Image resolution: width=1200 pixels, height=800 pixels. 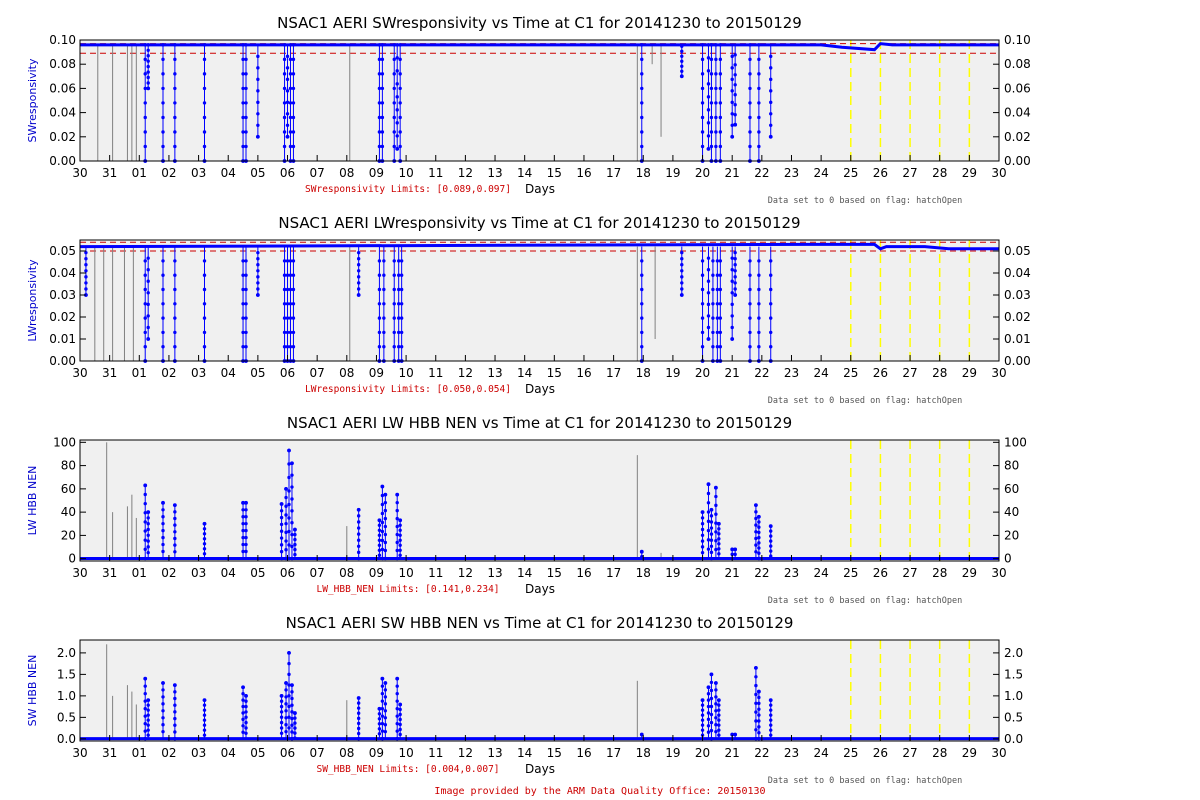 What do you see at coordinates (880, 573) in the screenshot?
I see `x-tick-label: 26` at bounding box center [880, 573].